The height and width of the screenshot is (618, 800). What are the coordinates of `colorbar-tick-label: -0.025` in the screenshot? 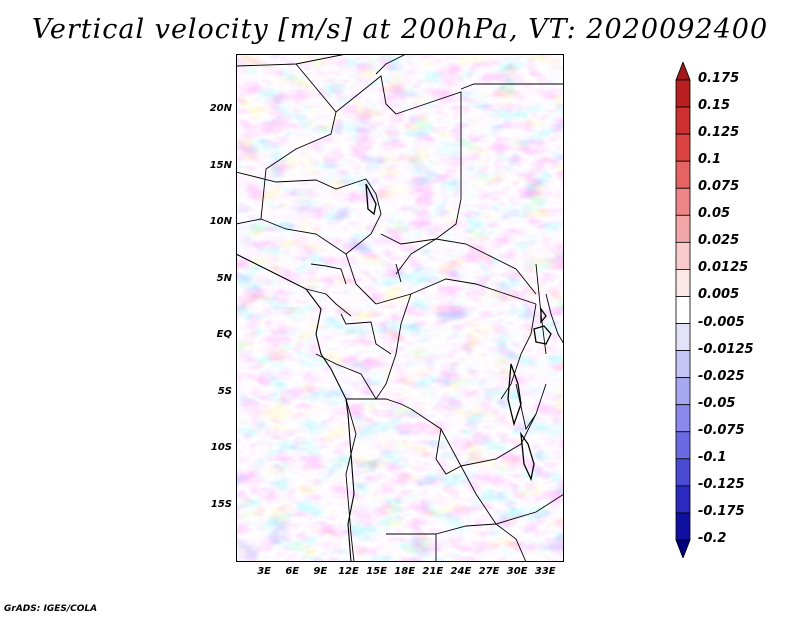 It's located at (721, 376).